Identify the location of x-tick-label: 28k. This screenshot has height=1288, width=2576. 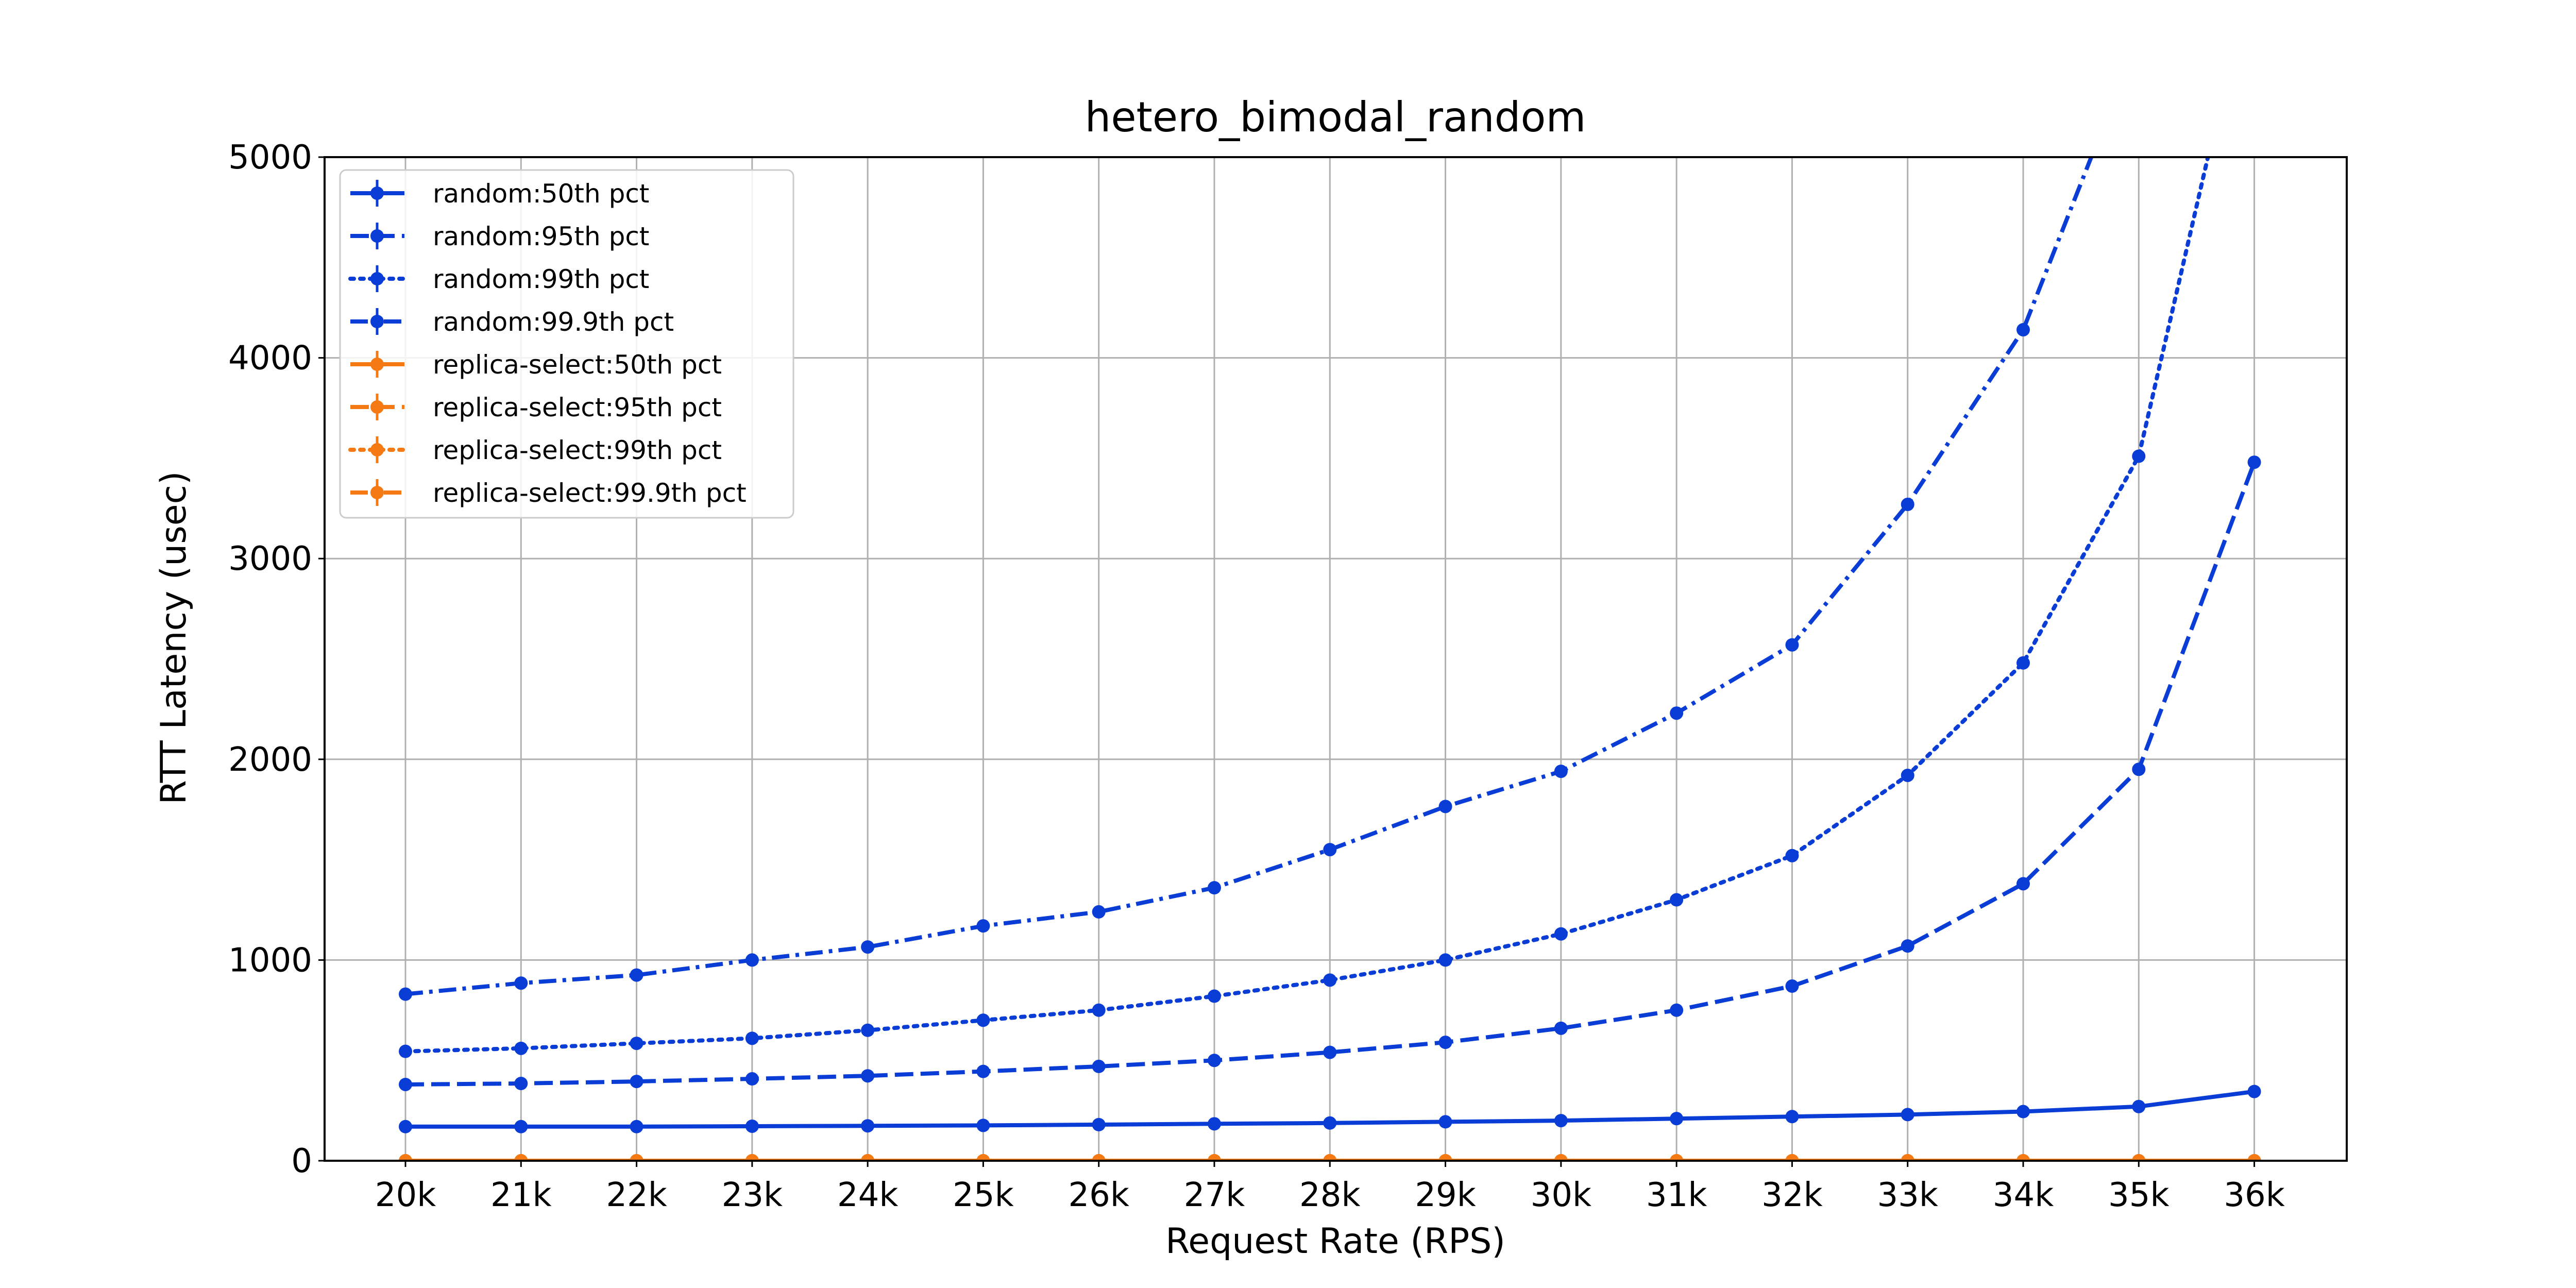
(1330, 1195).